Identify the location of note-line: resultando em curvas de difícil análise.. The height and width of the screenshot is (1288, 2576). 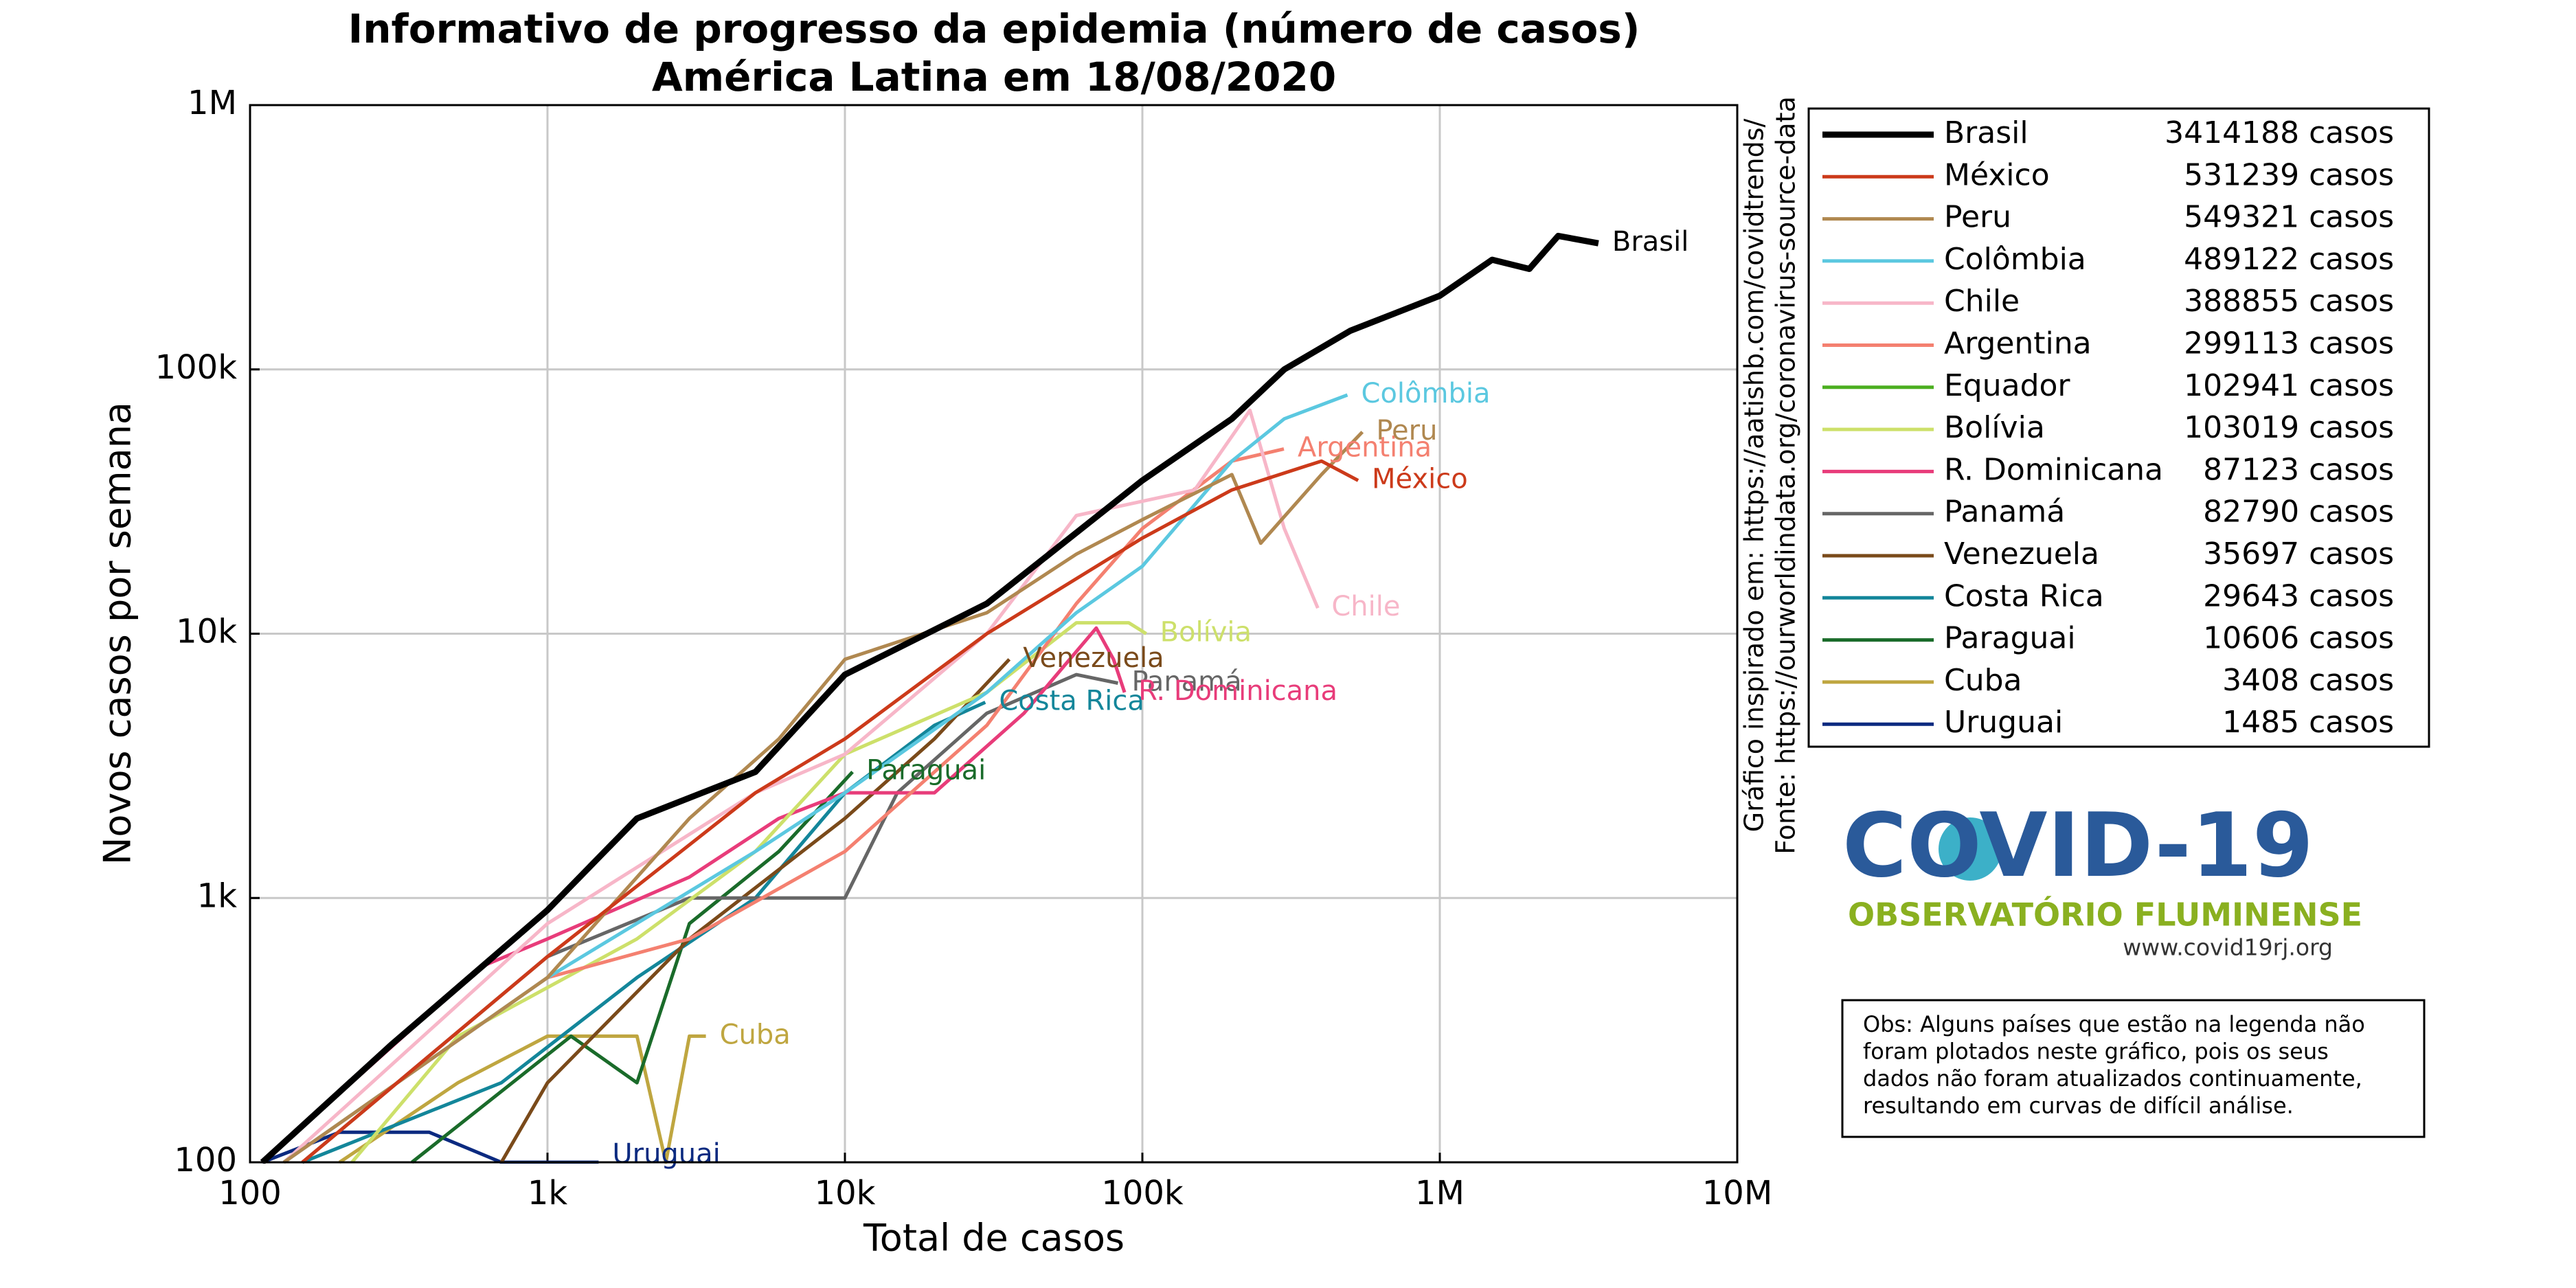
(2078, 1106).